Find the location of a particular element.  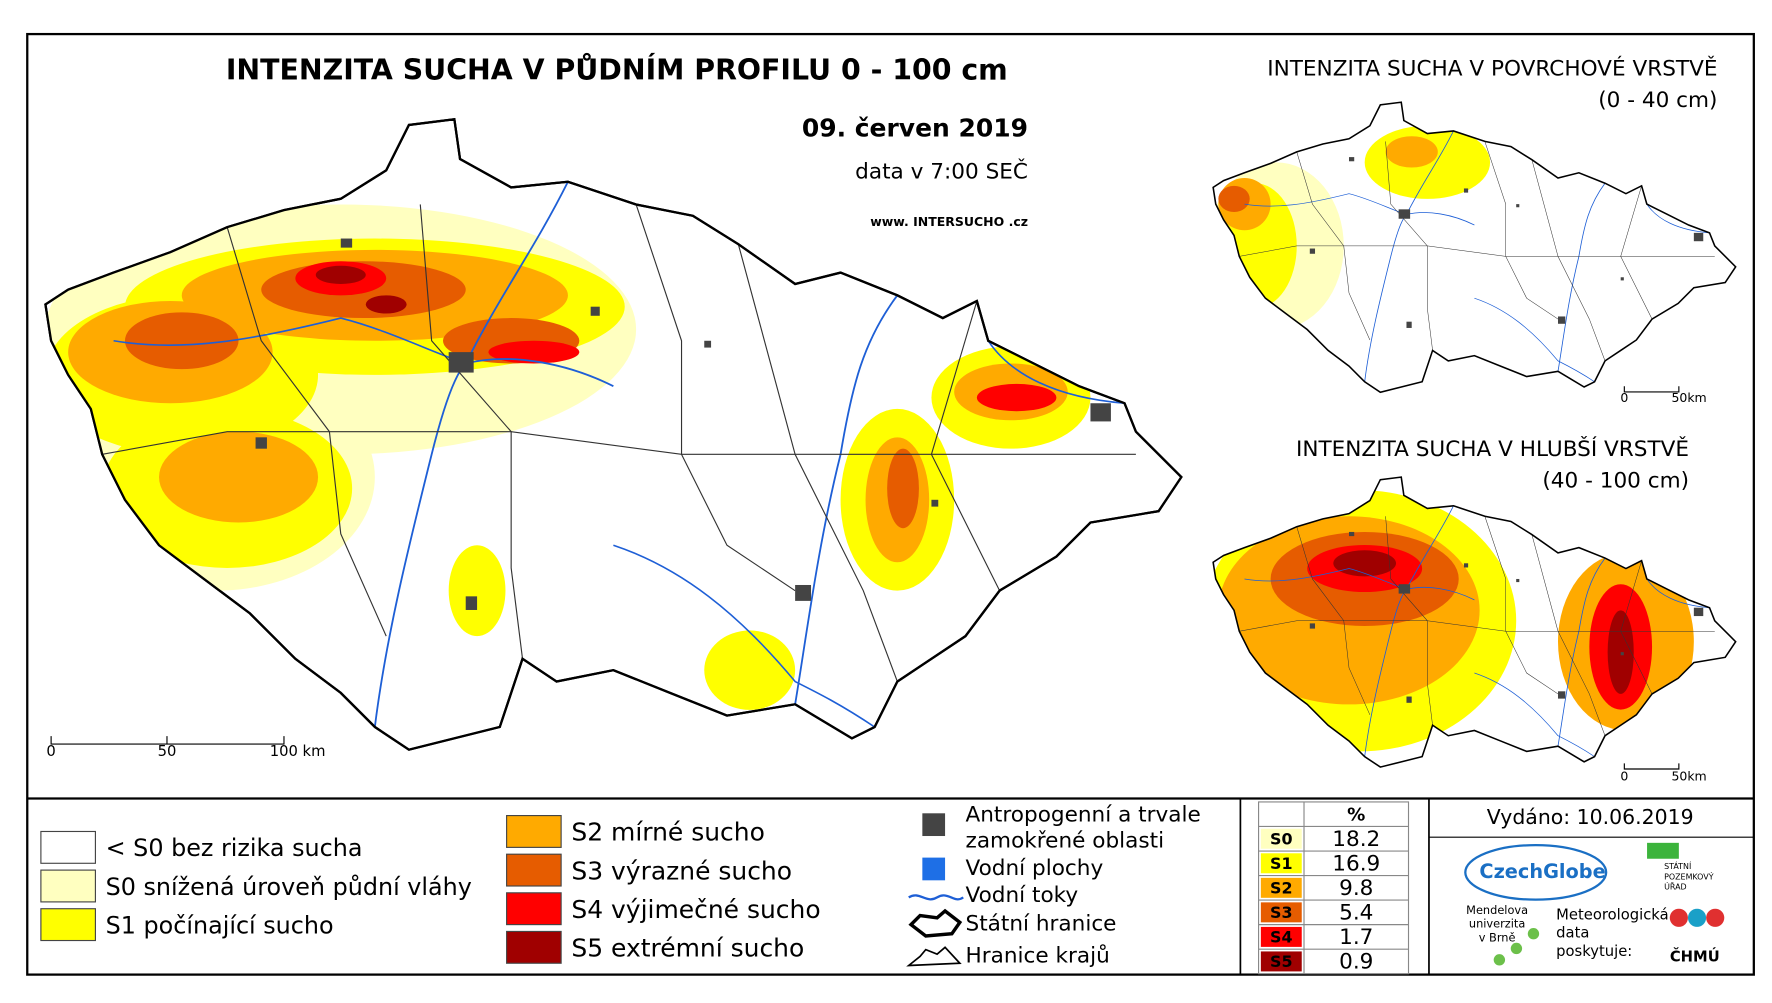

class-label: S4 is located at coordinates (1281, 937).